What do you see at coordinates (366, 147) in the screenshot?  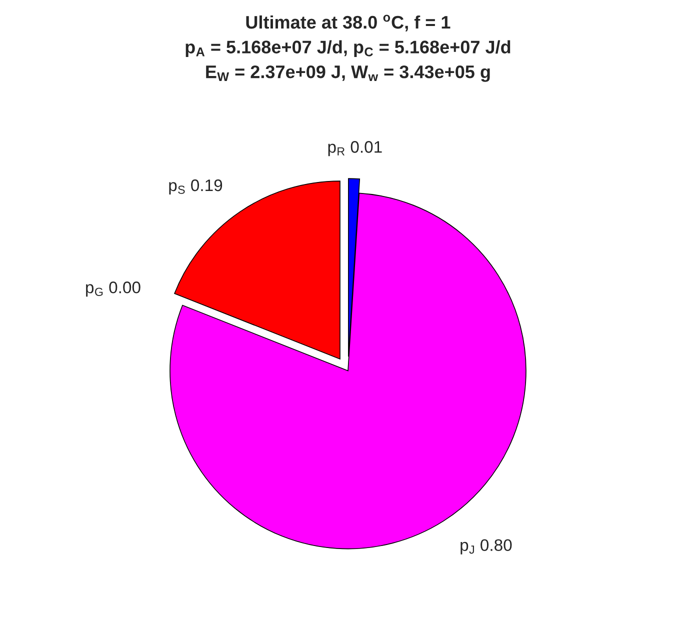 I see `data-label: 0.01` at bounding box center [366, 147].